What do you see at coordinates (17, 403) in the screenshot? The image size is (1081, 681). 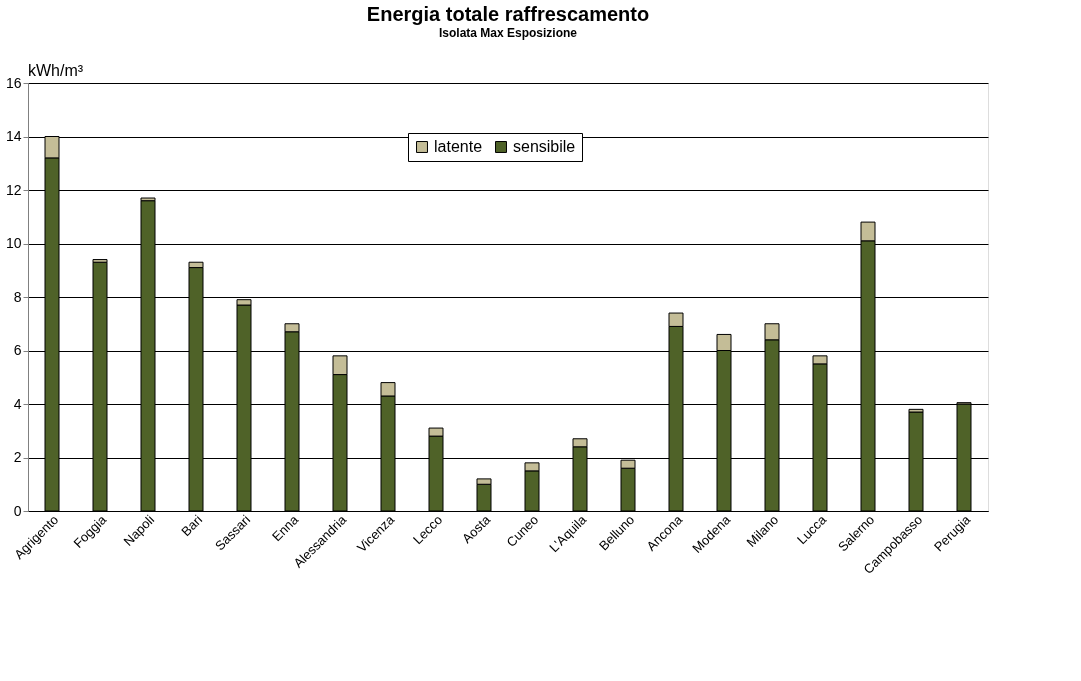 I see `y-tick-label: 4` at bounding box center [17, 403].